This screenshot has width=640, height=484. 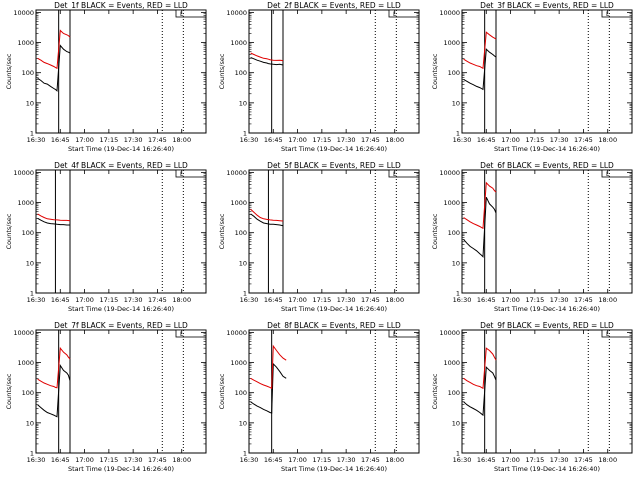 What do you see at coordinates (547, 165) in the screenshot?
I see `chart-title: Det_6f BLACK = Events, RED = LLD` at bounding box center [547, 165].